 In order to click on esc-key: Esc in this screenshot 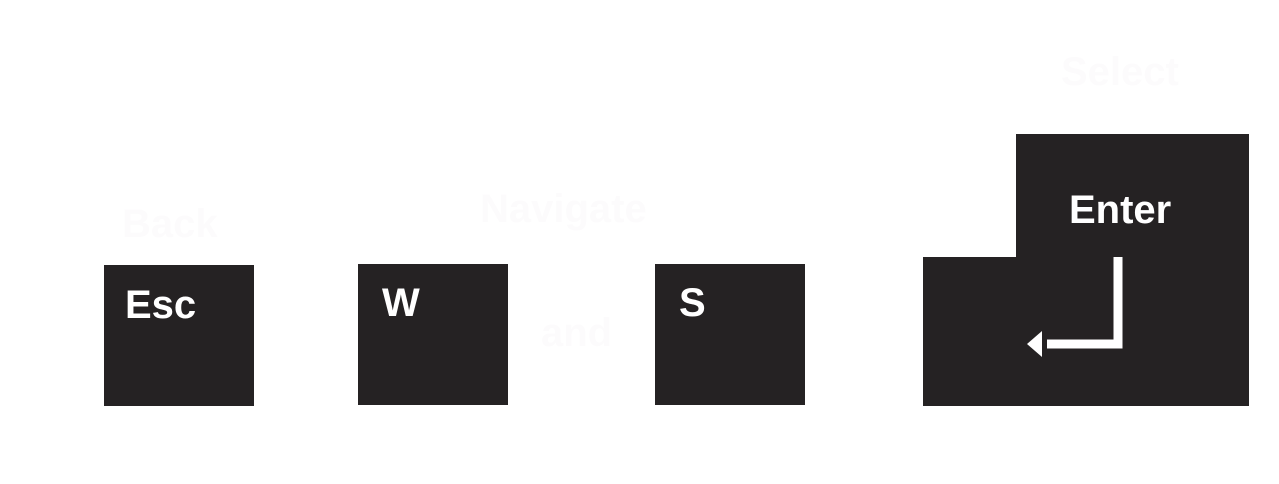, I will do `click(179, 335)`.